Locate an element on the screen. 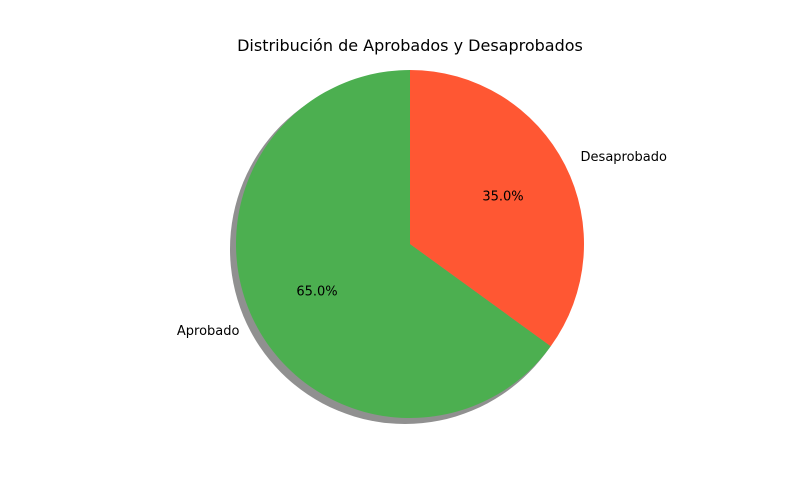 Image resolution: width=800 pixels, height=484 pixels. slice-label-desaprobado: Desaprobado is located at coordinates (624, 157).